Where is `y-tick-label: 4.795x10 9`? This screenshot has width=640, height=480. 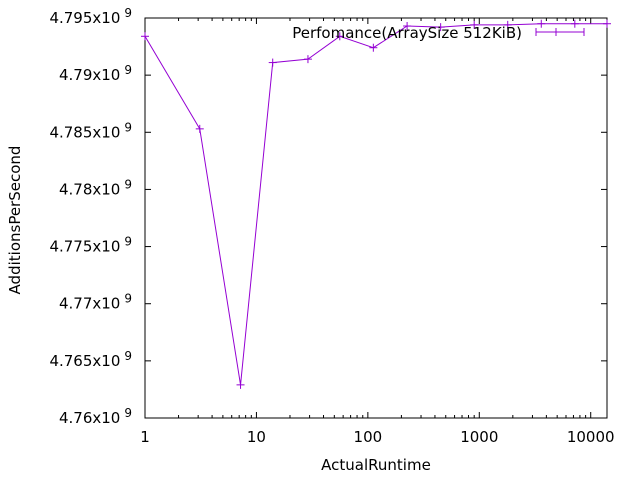
y-tick-label: 4.795x10 9 is located at coordinates (90, 16).